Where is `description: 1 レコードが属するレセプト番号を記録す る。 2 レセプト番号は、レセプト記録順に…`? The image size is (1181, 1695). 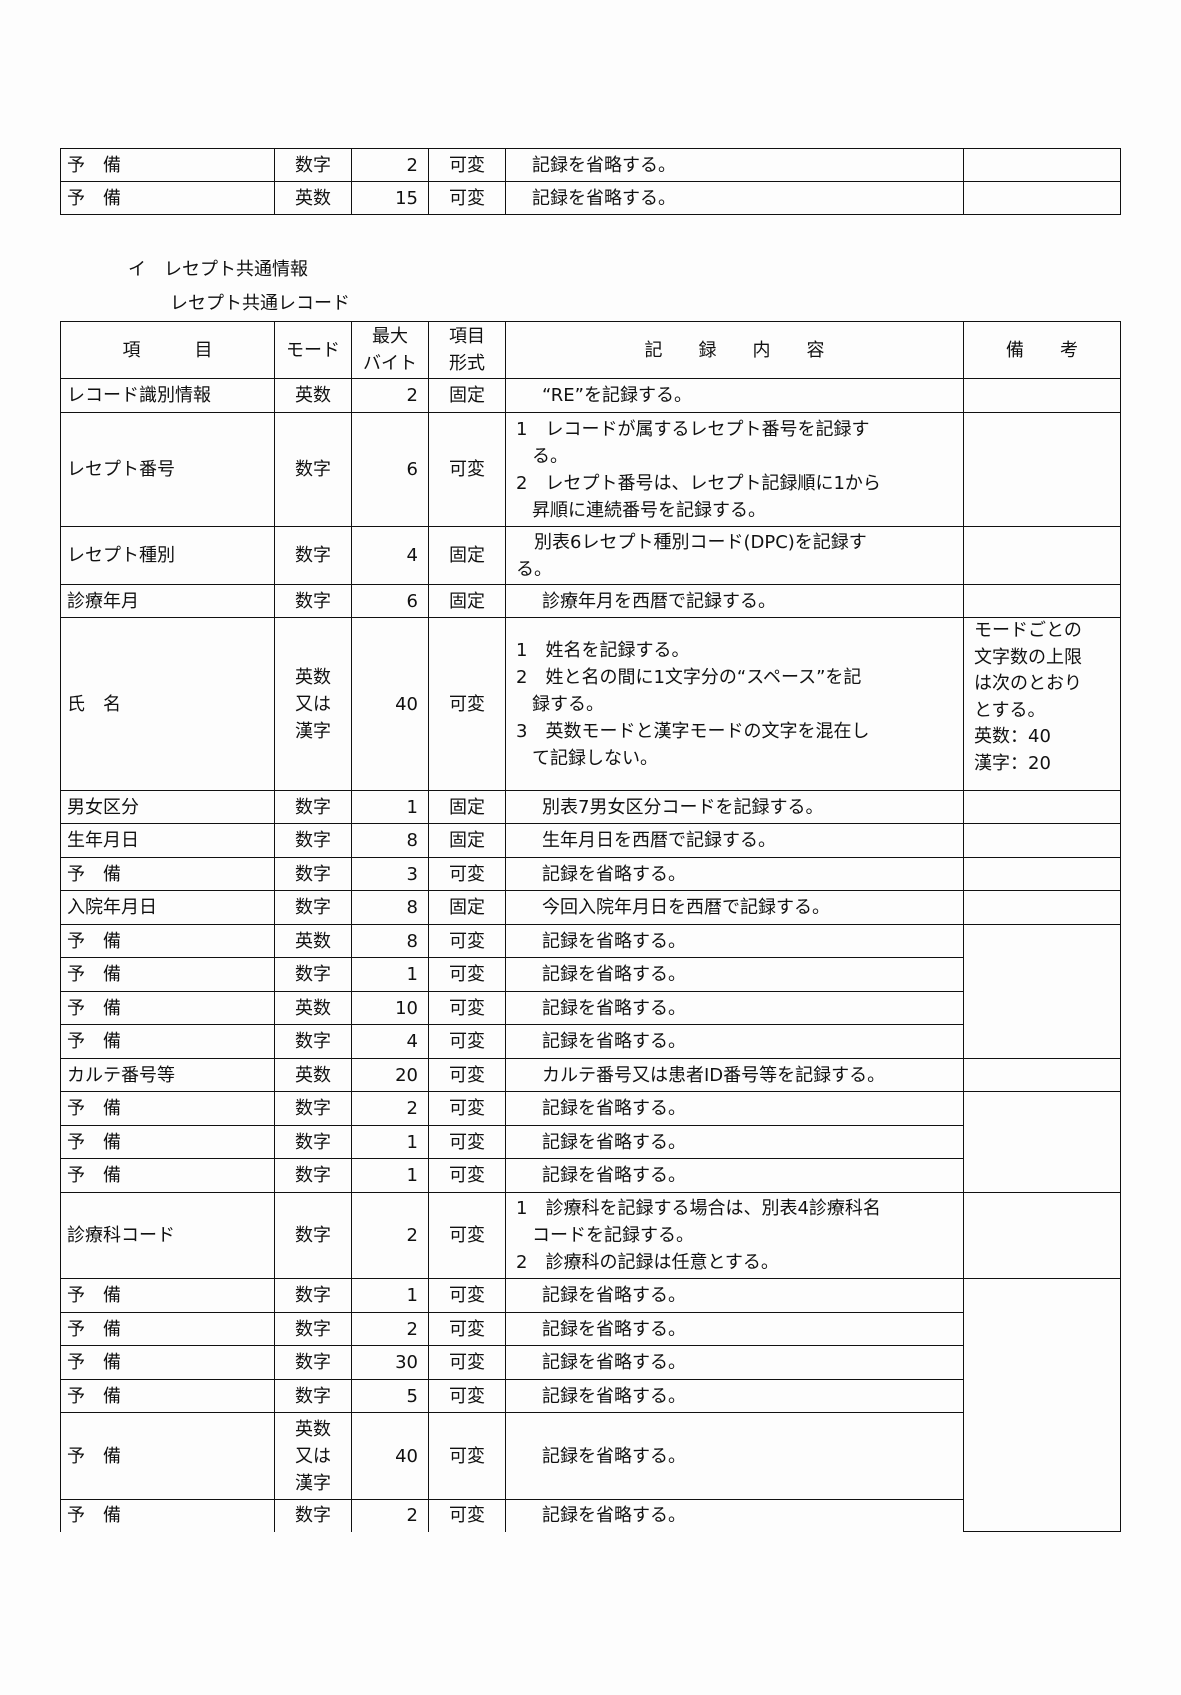
description: 1 レコードが属するレセプト番号を記録す る。 2 レセプト番号は、レセプト記録順に… is located at coordinates (734, 469).